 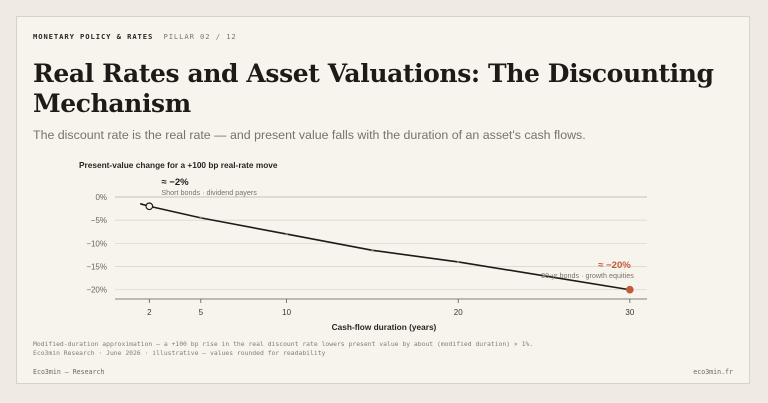 I want to click on footer-brand: Eco3min — Research, so click(x=69, y=372).